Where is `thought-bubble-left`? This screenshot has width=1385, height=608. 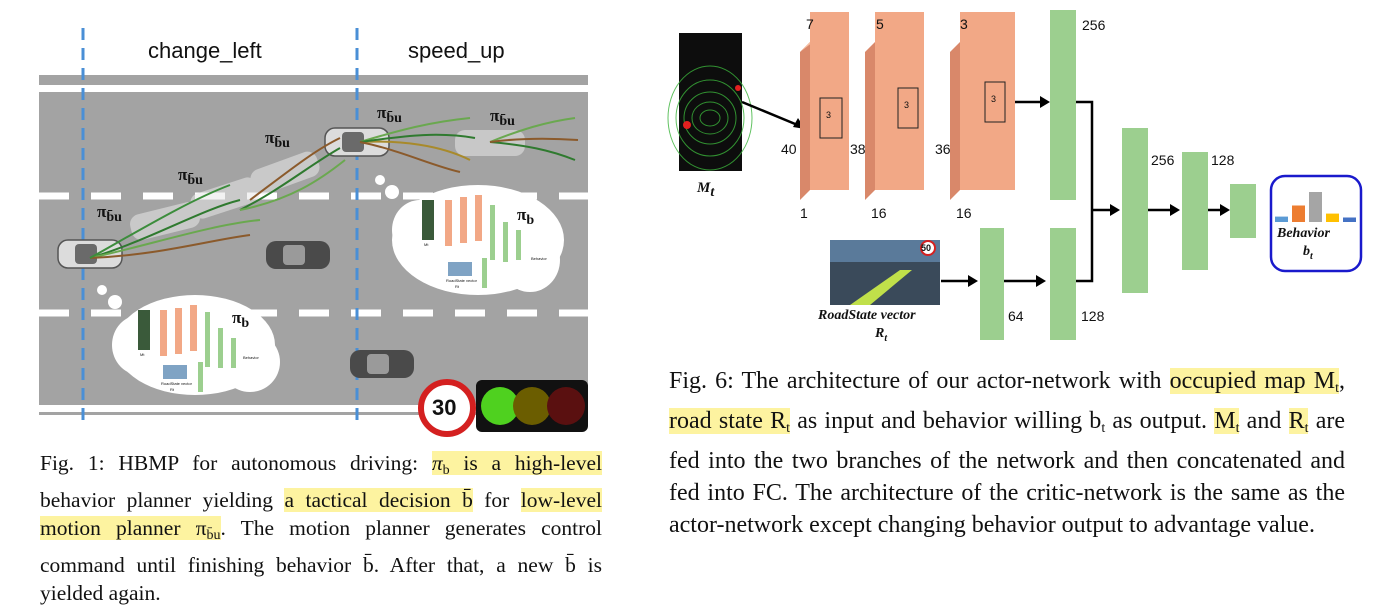 thought-bubble-left is located at coordinates (188, 340).